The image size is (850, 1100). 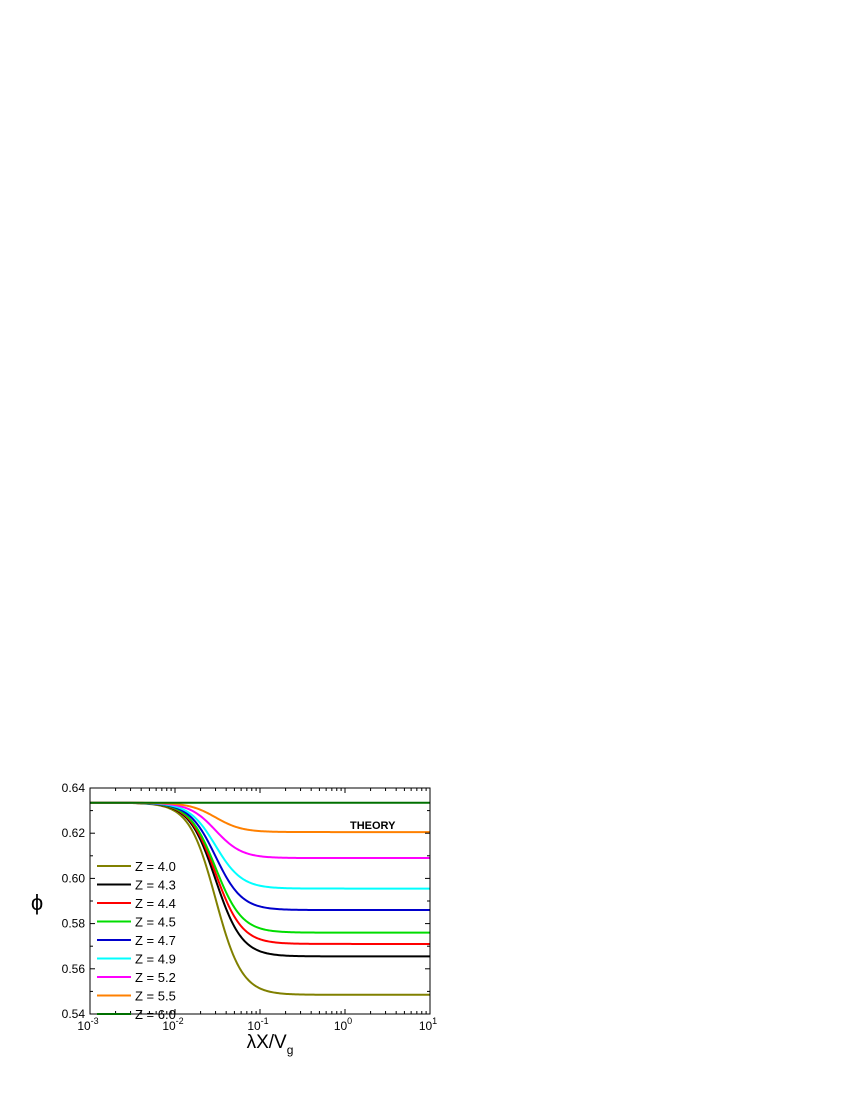 What do you see at coordinates (95, 1021) in the screenshot?
I see `x-tick-exponent: -3` at bounding box center [95, 1021].